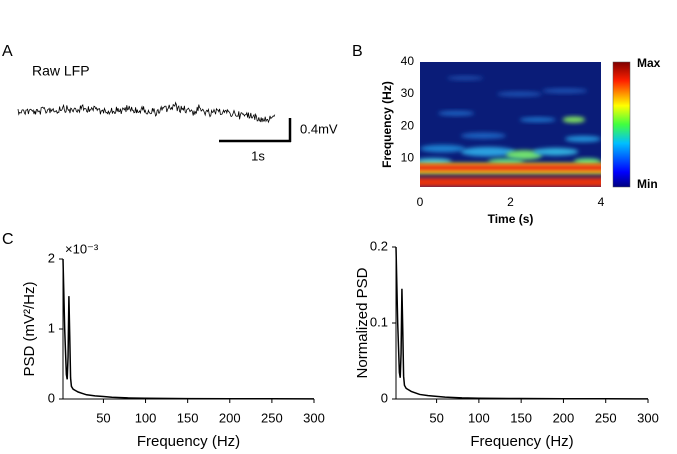 This screenshot has height=454, width=677. Describe the element at coordinates (601, 202) in the screenshot. I see `x-tick-label: 4` at that location.